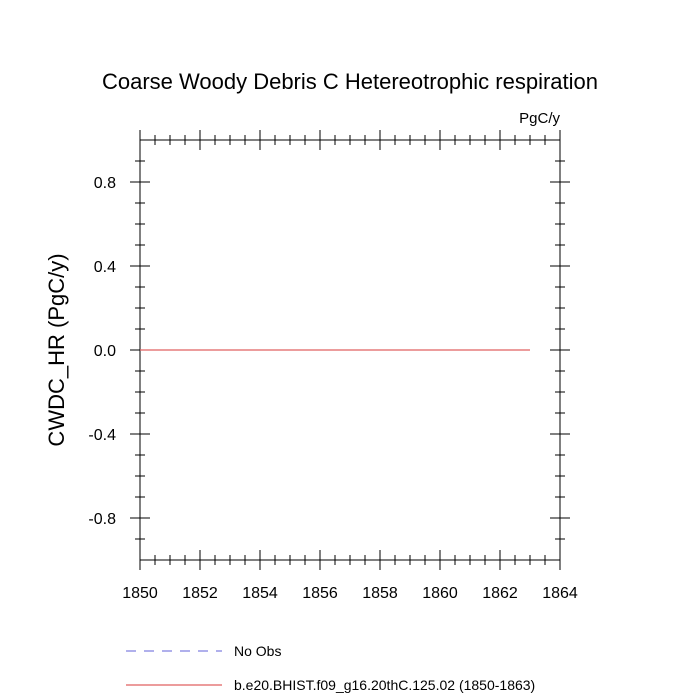  Describe the element at coordinates (539, 118) in the screenshot. I see `units-label: PgC/y` at that location.